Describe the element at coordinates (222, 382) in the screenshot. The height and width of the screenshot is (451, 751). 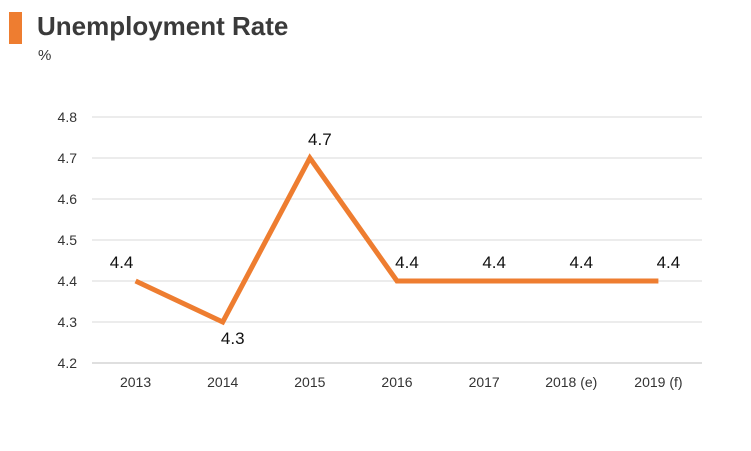
I see `x-tick-label: 2014` at that location.